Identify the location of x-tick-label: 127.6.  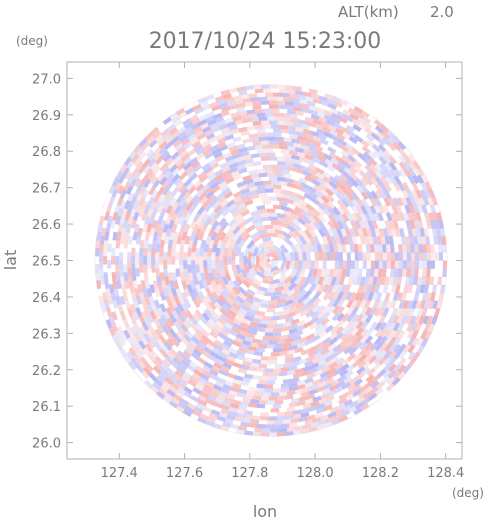
(184, 473).